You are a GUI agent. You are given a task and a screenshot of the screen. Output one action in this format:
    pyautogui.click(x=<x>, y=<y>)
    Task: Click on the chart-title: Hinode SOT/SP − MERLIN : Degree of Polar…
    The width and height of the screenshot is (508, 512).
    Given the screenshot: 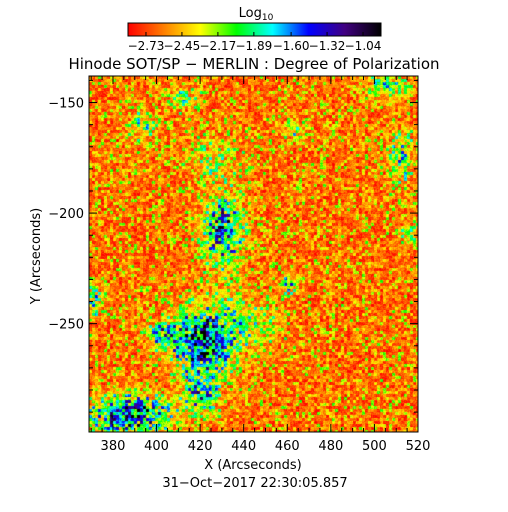 What is the action you would take?
    pyautogui.click(x=253, y=64)
    